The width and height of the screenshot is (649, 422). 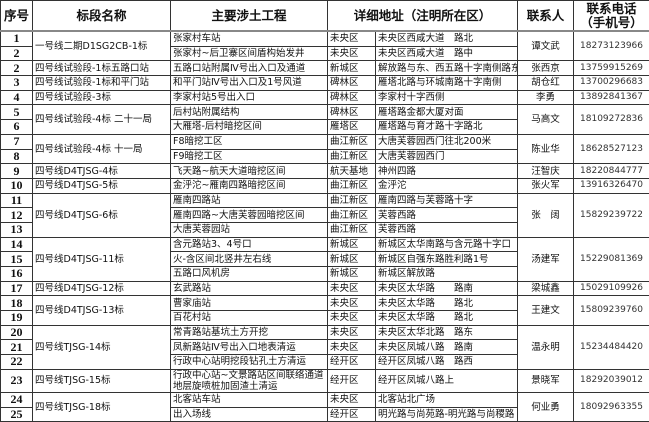 What do you see at coordinates (611, 119) in the screenshot?
I see `contact-phone: 18109272836` at bounding box center [611, 119].